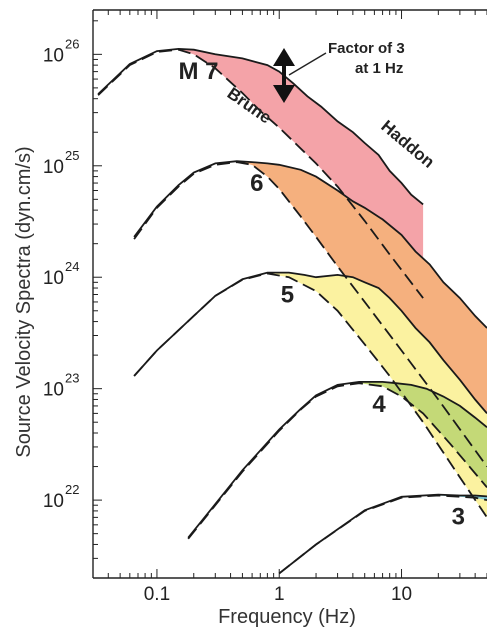 The image size is (487, 633). I want to click on magnitude-label-m4: 4, so click(379, 404).